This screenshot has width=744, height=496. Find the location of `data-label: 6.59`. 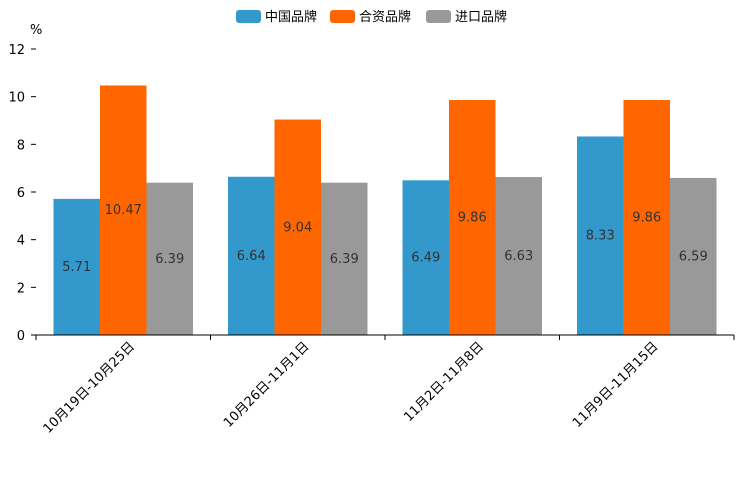

data-label: 6.59 is located at coordinates (693, 256).